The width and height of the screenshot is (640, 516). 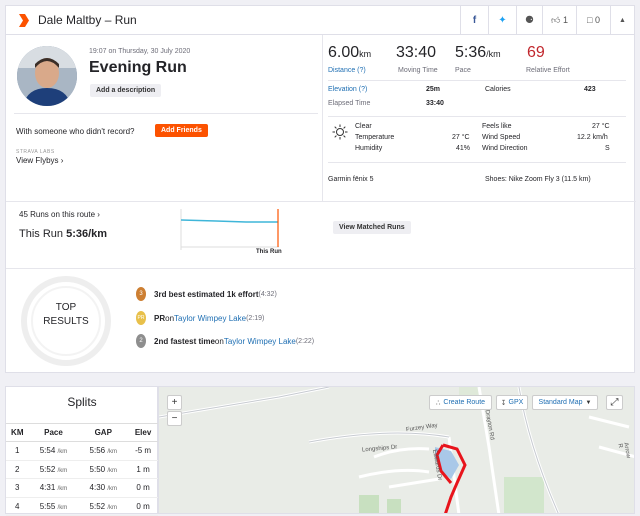 I want to click on chevron-up-icon: ▲, so click(x=622, y=20).